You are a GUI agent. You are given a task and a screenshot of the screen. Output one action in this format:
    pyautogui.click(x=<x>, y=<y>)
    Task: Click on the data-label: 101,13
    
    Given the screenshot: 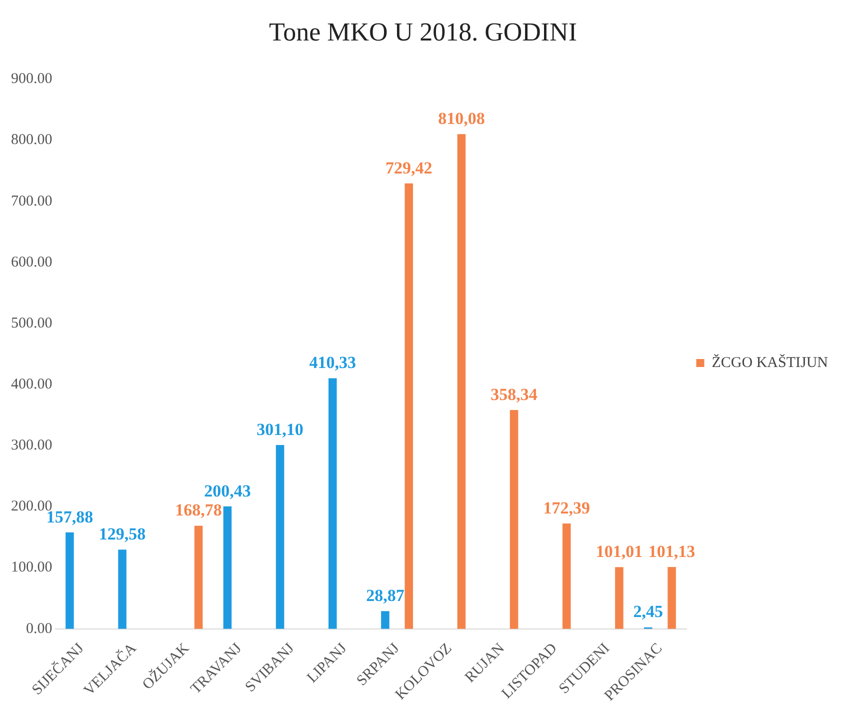 What is the action you would take?
    pyautogui.click(x=672, y=551)
    